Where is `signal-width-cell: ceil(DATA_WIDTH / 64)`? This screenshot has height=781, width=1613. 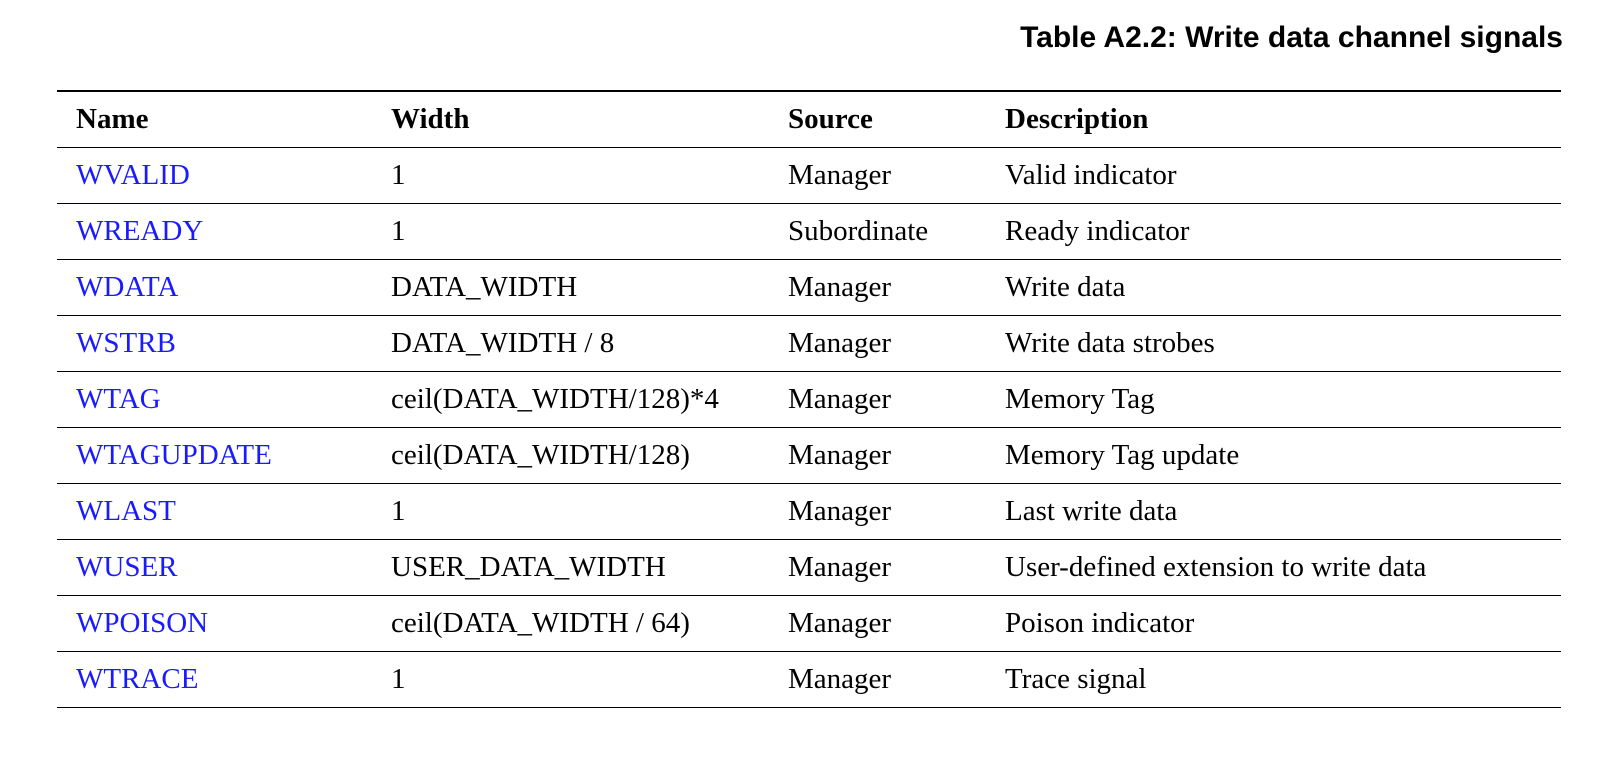
signal-width-cell: ceil(DATA_WIDTH / 64) is located at coordinates (540, 622).